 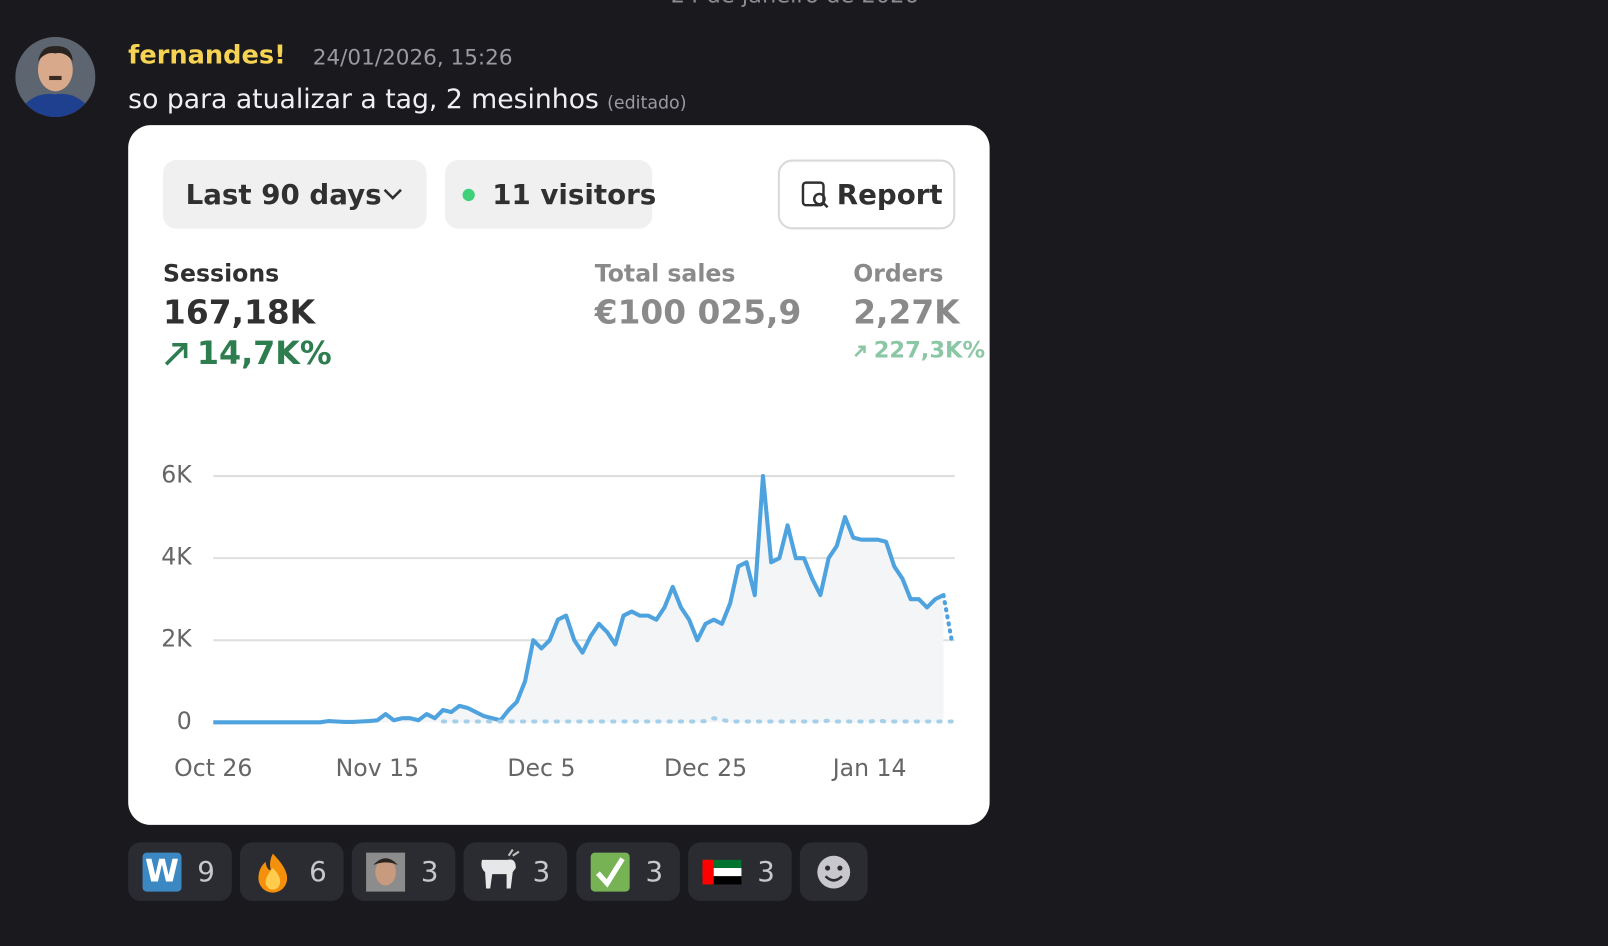 I want to click on x-tick-label: Jan 14, so click(x=869, y=768).